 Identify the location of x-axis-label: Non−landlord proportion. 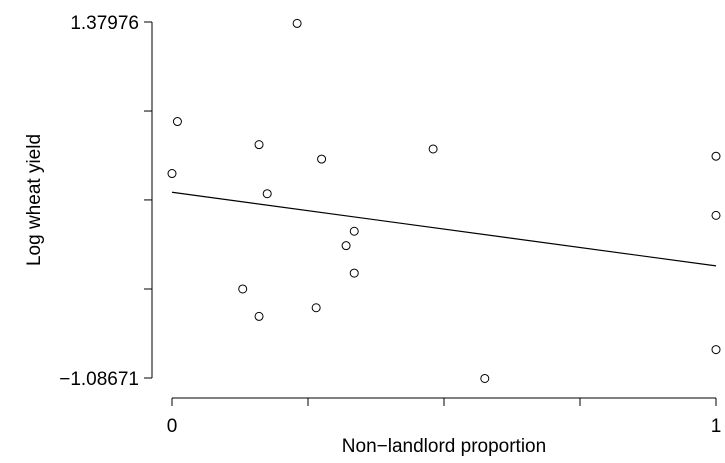
(444, 446).